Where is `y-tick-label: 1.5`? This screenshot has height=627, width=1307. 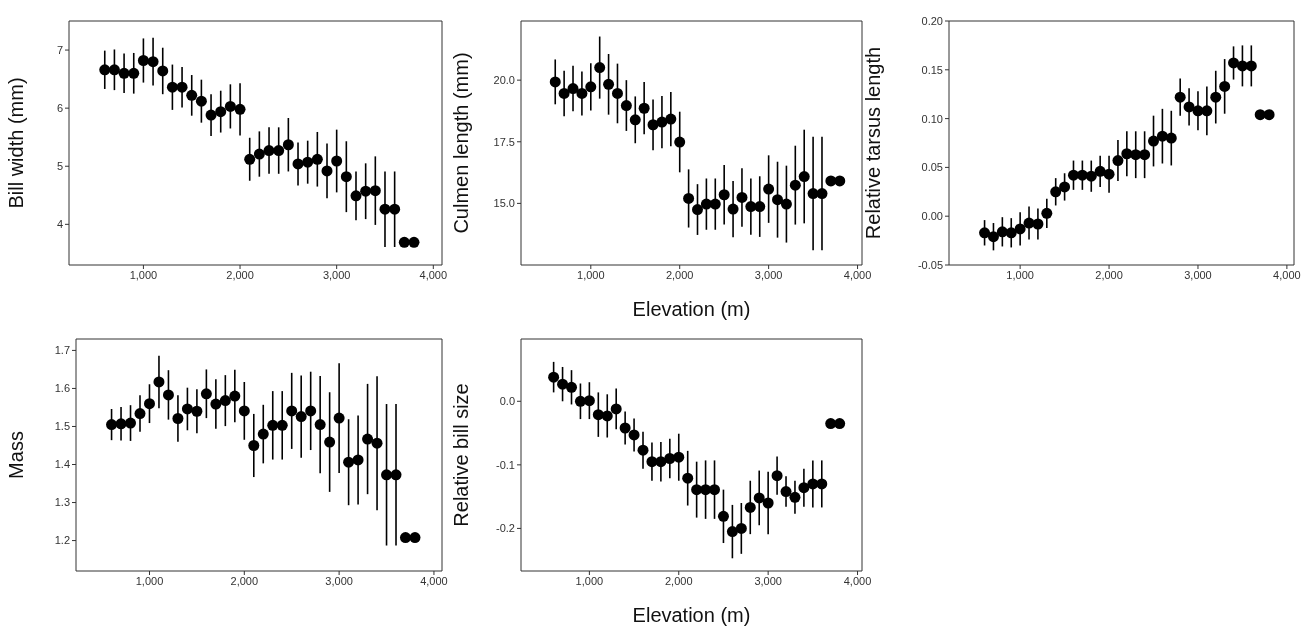 y-tick-label: 1.5 is located at coordinates (62, 426).